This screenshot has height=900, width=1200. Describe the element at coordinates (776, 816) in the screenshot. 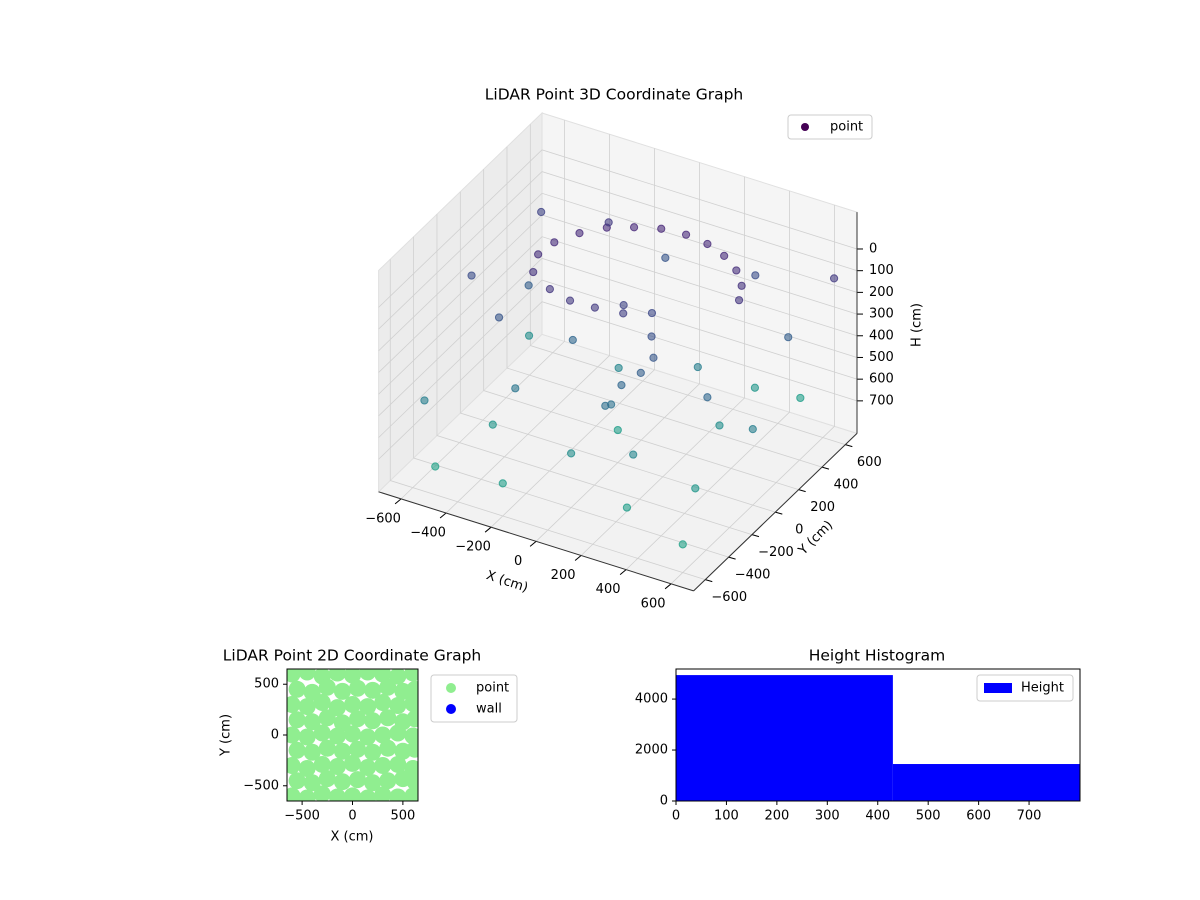

I see `x-tick-label: 200` at that location.